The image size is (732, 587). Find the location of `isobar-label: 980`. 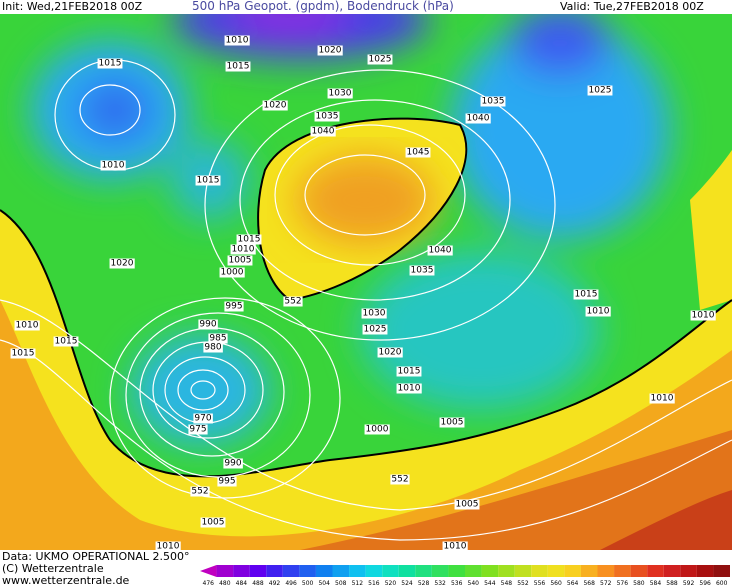

isobar-label: 980 is located at coordinates (212, 348).